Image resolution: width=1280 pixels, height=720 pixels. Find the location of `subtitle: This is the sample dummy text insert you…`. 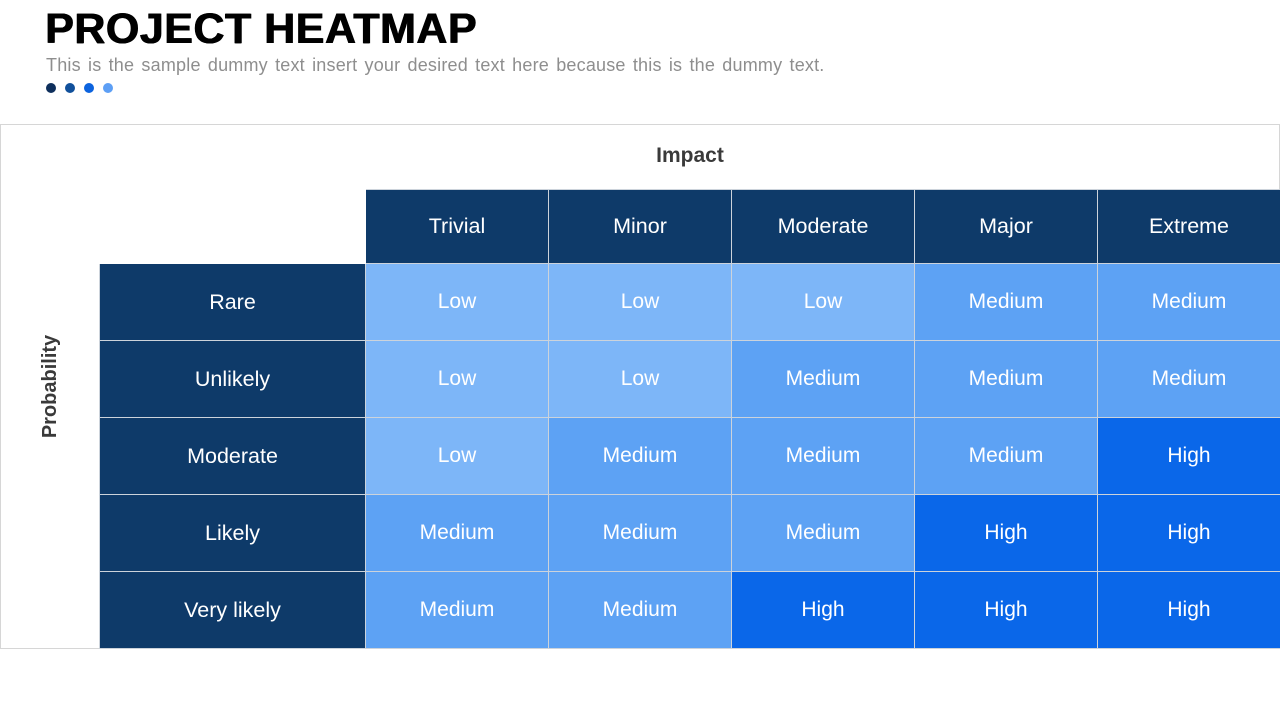

subtitle: This is the sample dummy text insert you… is located at coordinates (435, 65).